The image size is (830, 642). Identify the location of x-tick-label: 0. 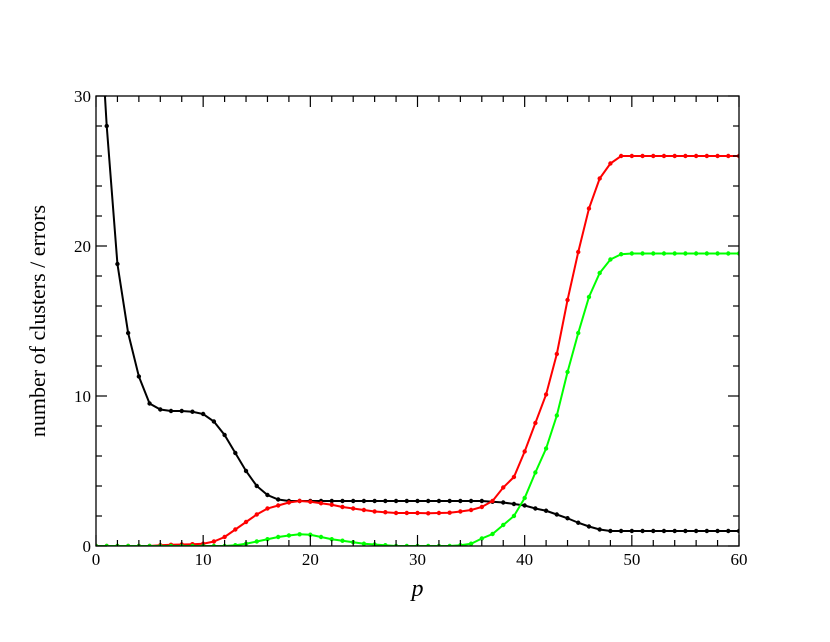
(96, 559).